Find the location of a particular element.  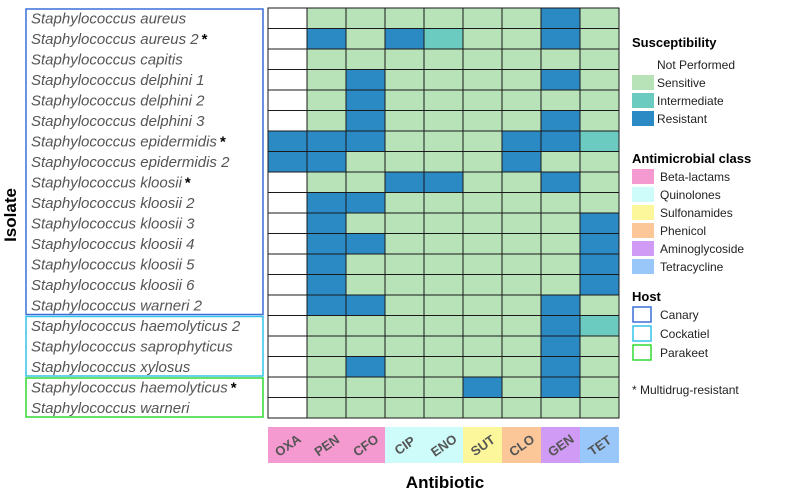

heatmap-cell-staphylococcus-kloosii-2-pen is located at coordinates (326, 203).